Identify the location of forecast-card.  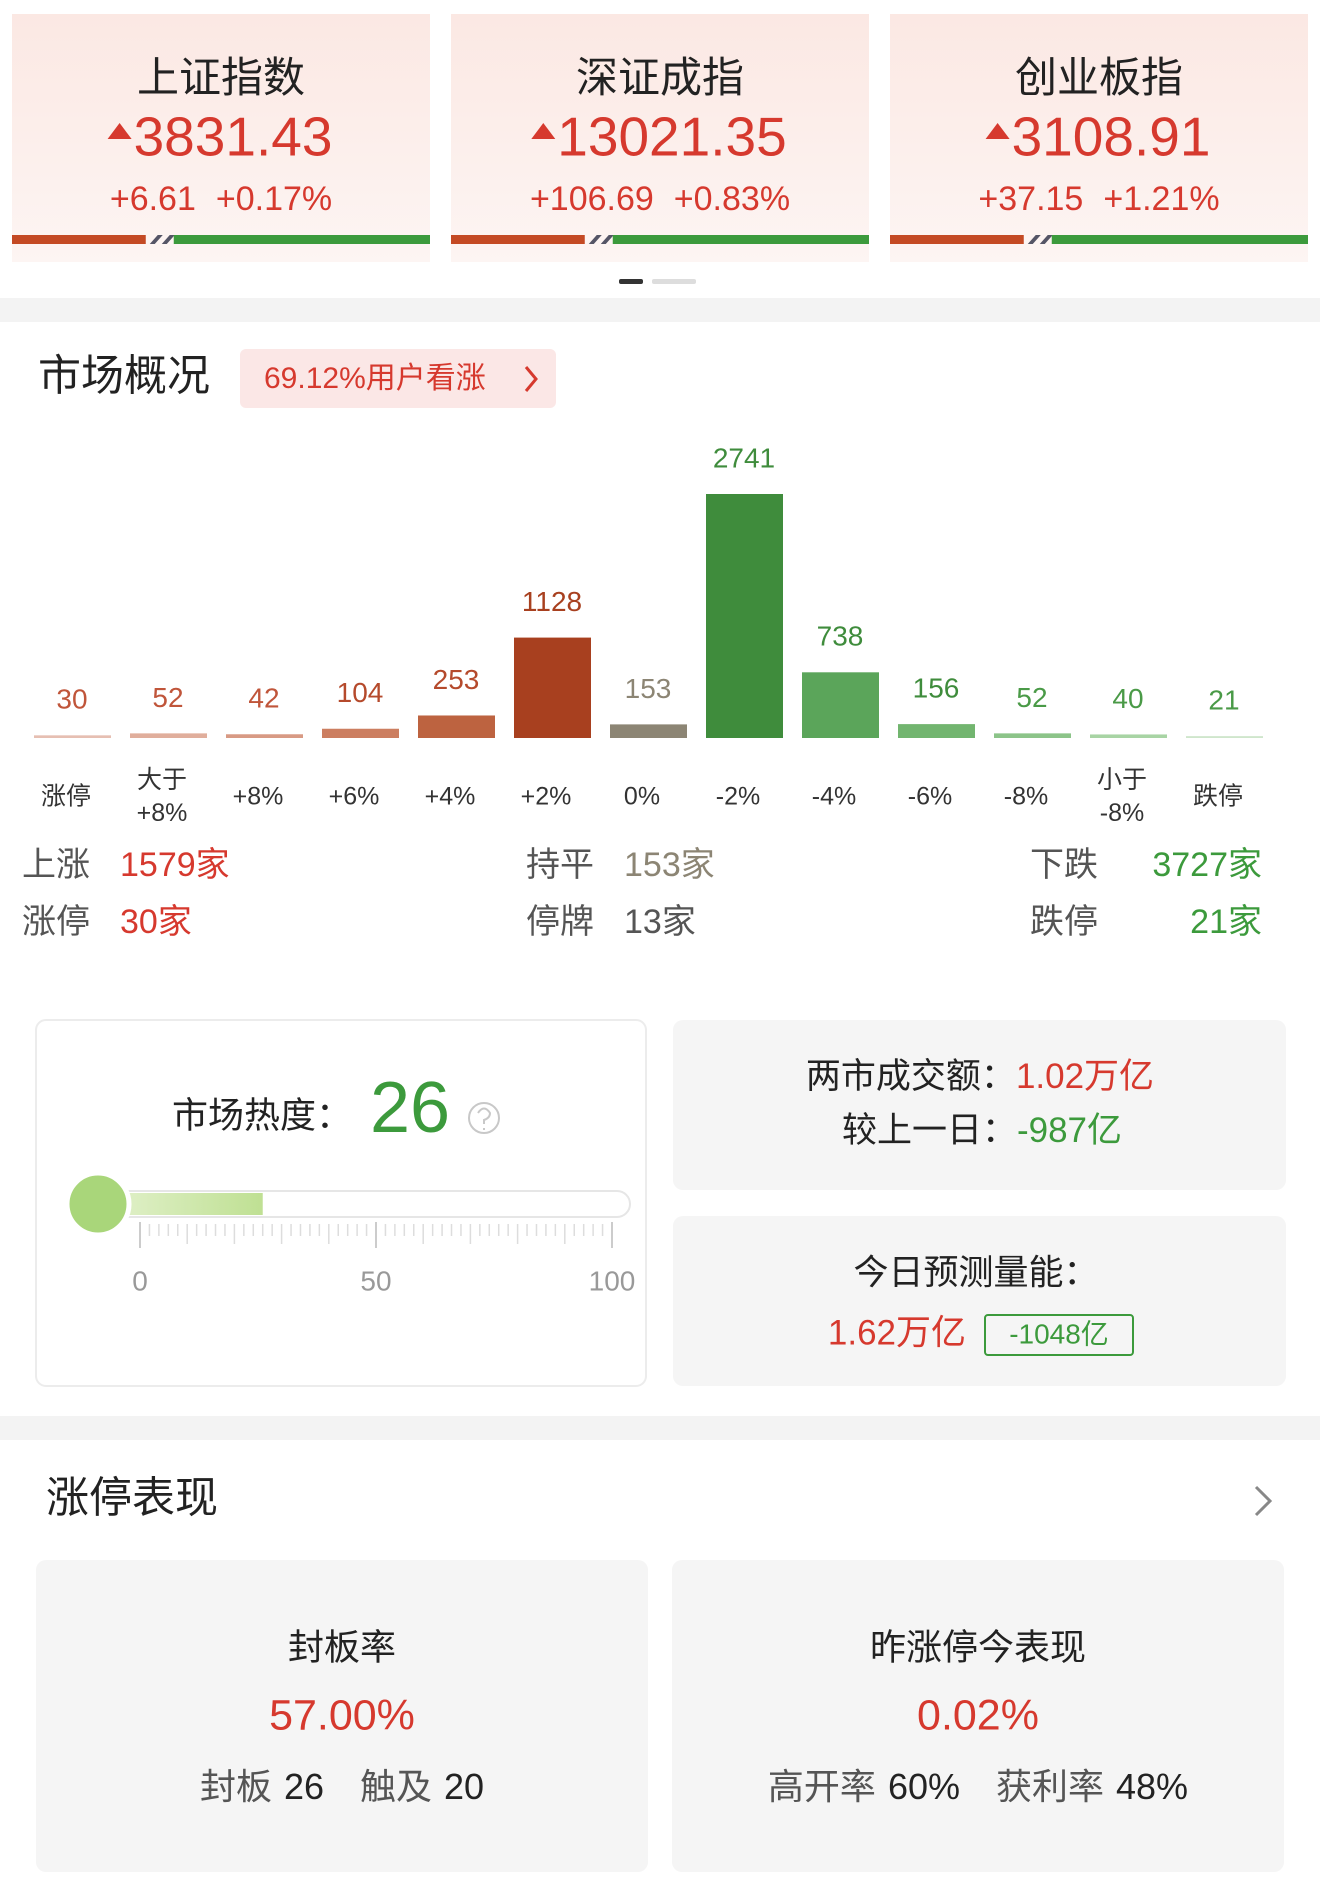
(979, 1301).